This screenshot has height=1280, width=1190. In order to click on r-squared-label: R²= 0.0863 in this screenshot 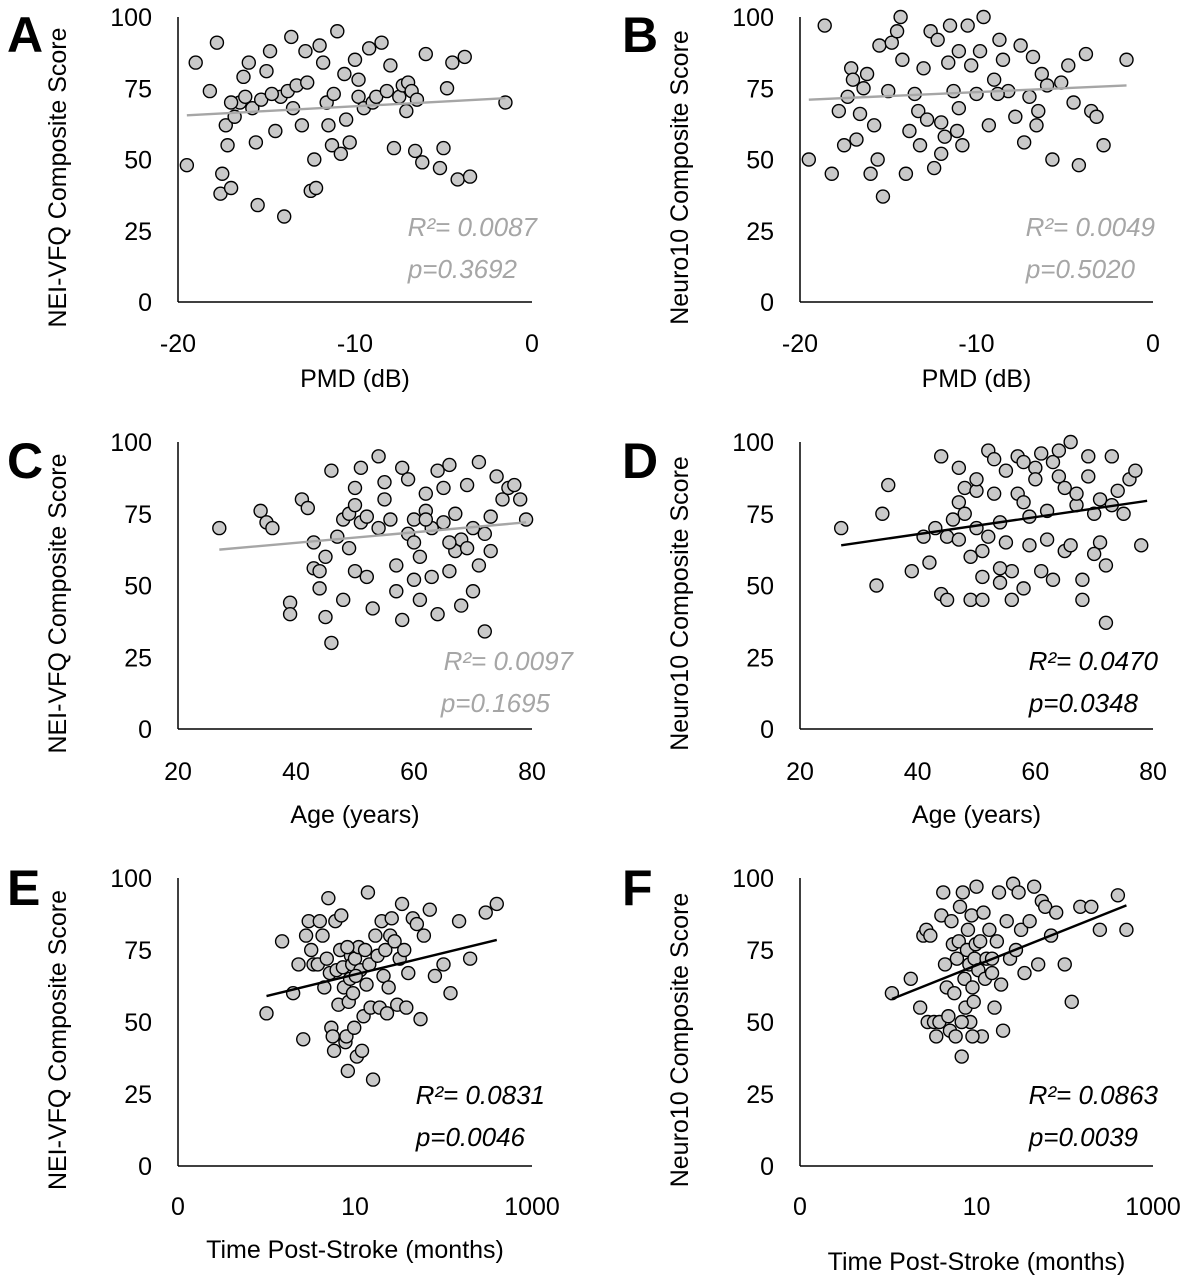, I will do `click(1094, 1095)`.